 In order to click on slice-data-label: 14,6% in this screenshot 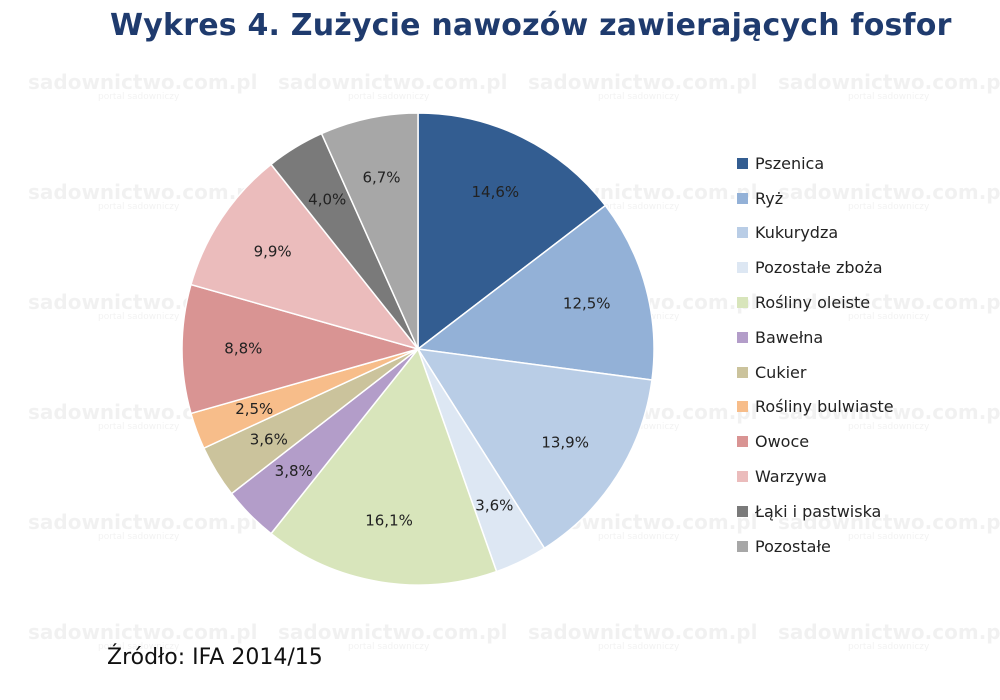, I will do `click(495, 192)`.